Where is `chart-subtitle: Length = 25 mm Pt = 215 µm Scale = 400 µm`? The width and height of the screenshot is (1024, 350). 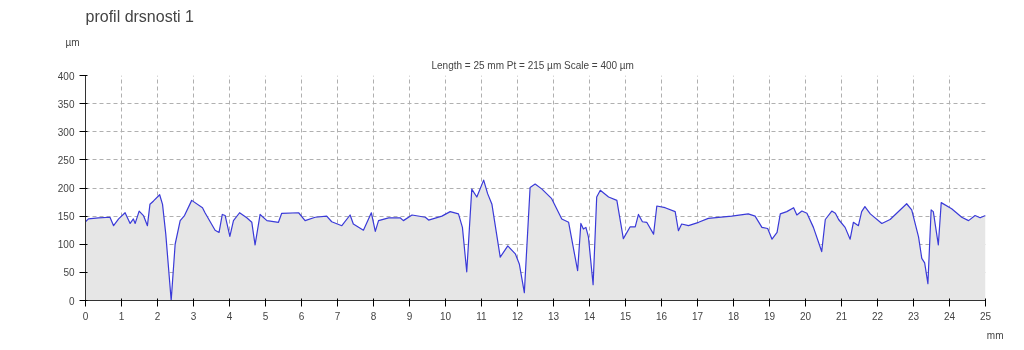
chart-subtitle: Length = 25 mm Pt = 215 µm Scale = 400 µm is located at coordinates (532, 65).